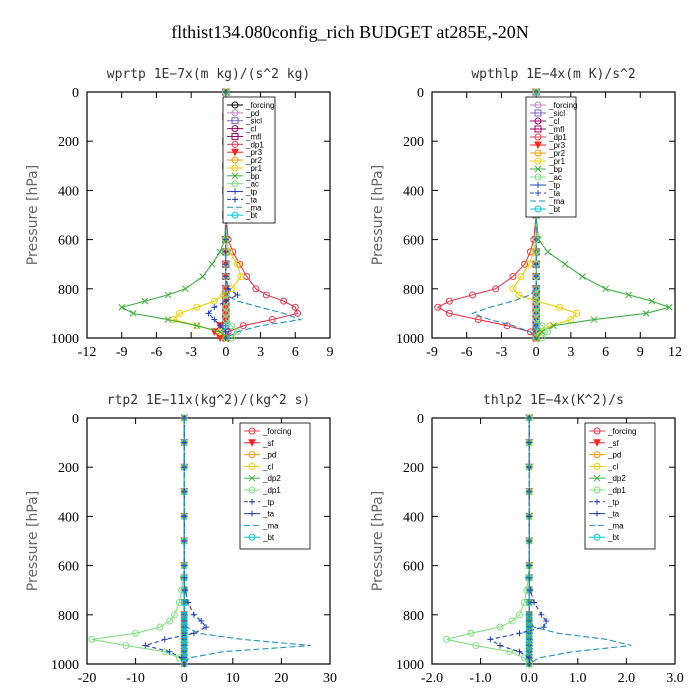  I want to click on series-ma, so click(580, 541).